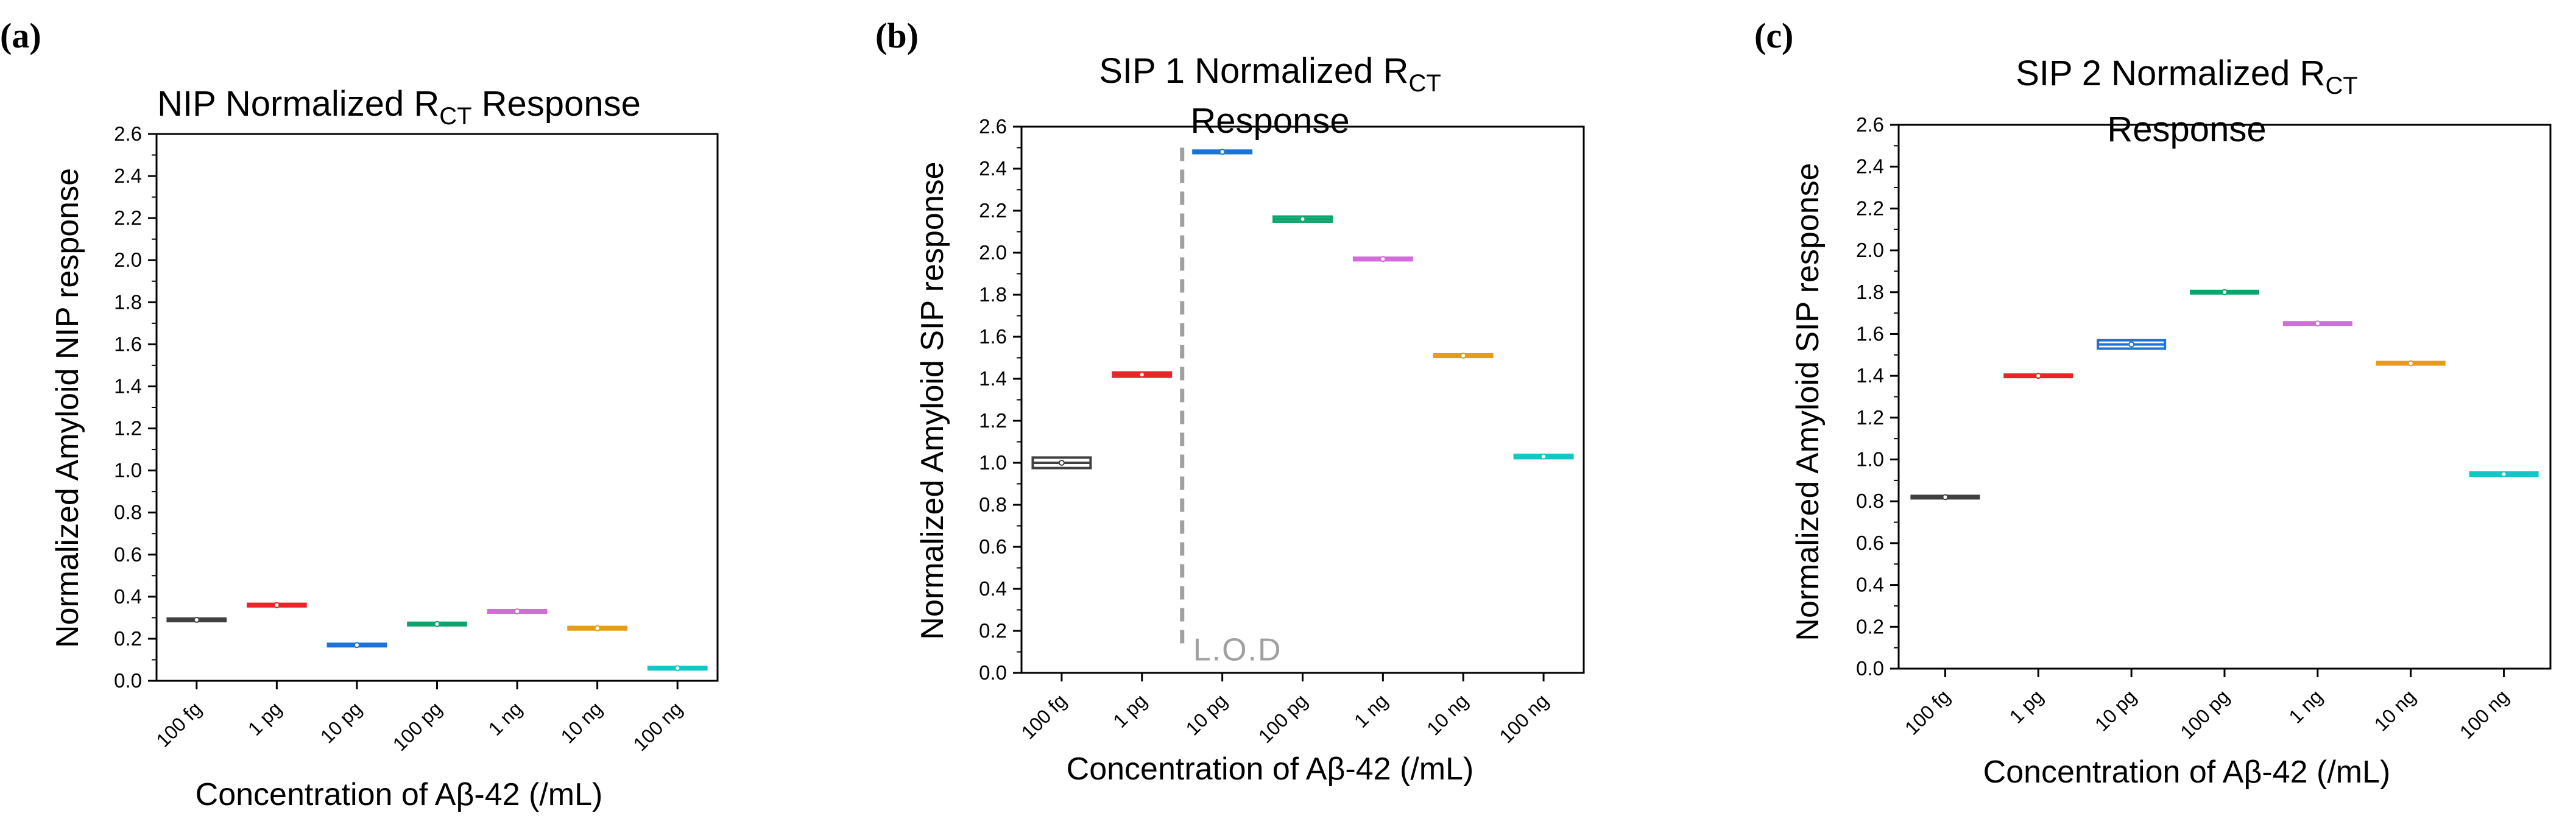  What do you see at coordinates (993, 588) in the screenshot?
I see `panel-b-ytick-label: 0.4` at bounding box center [993, 588].